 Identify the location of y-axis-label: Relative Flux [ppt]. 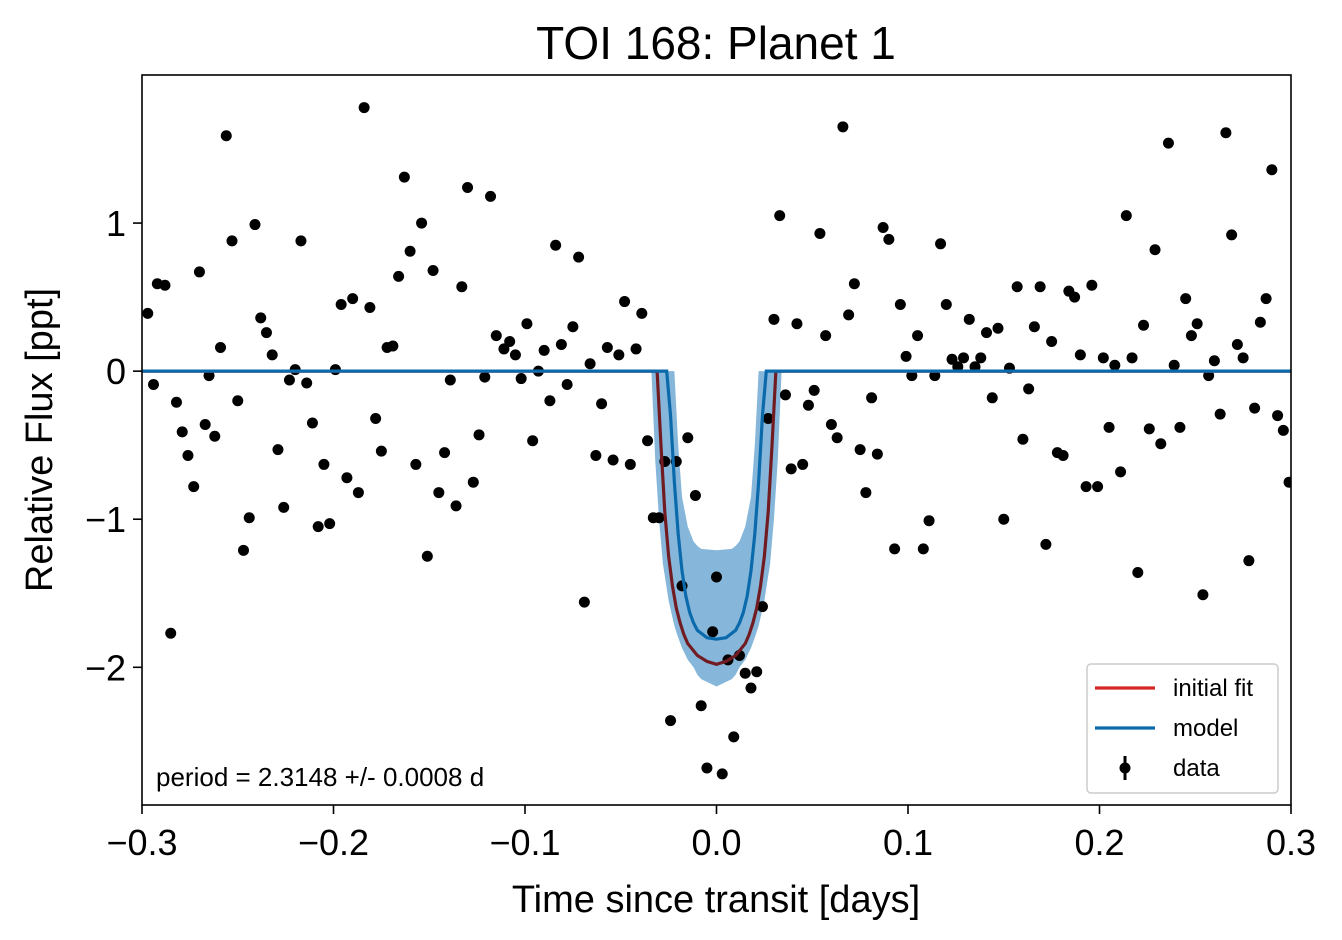
(40, 440).